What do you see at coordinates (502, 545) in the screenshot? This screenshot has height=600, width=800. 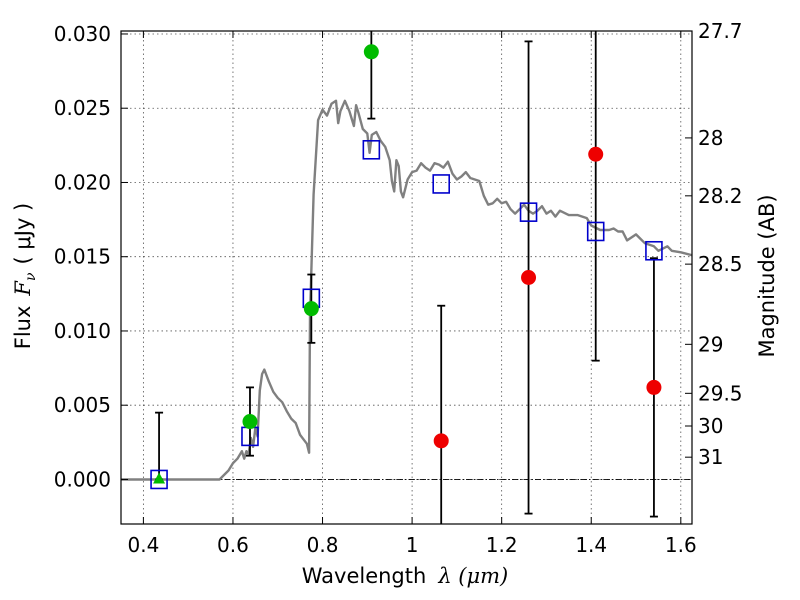 I see `x-tick-label: 1.2` at bounding box center [502, 545].